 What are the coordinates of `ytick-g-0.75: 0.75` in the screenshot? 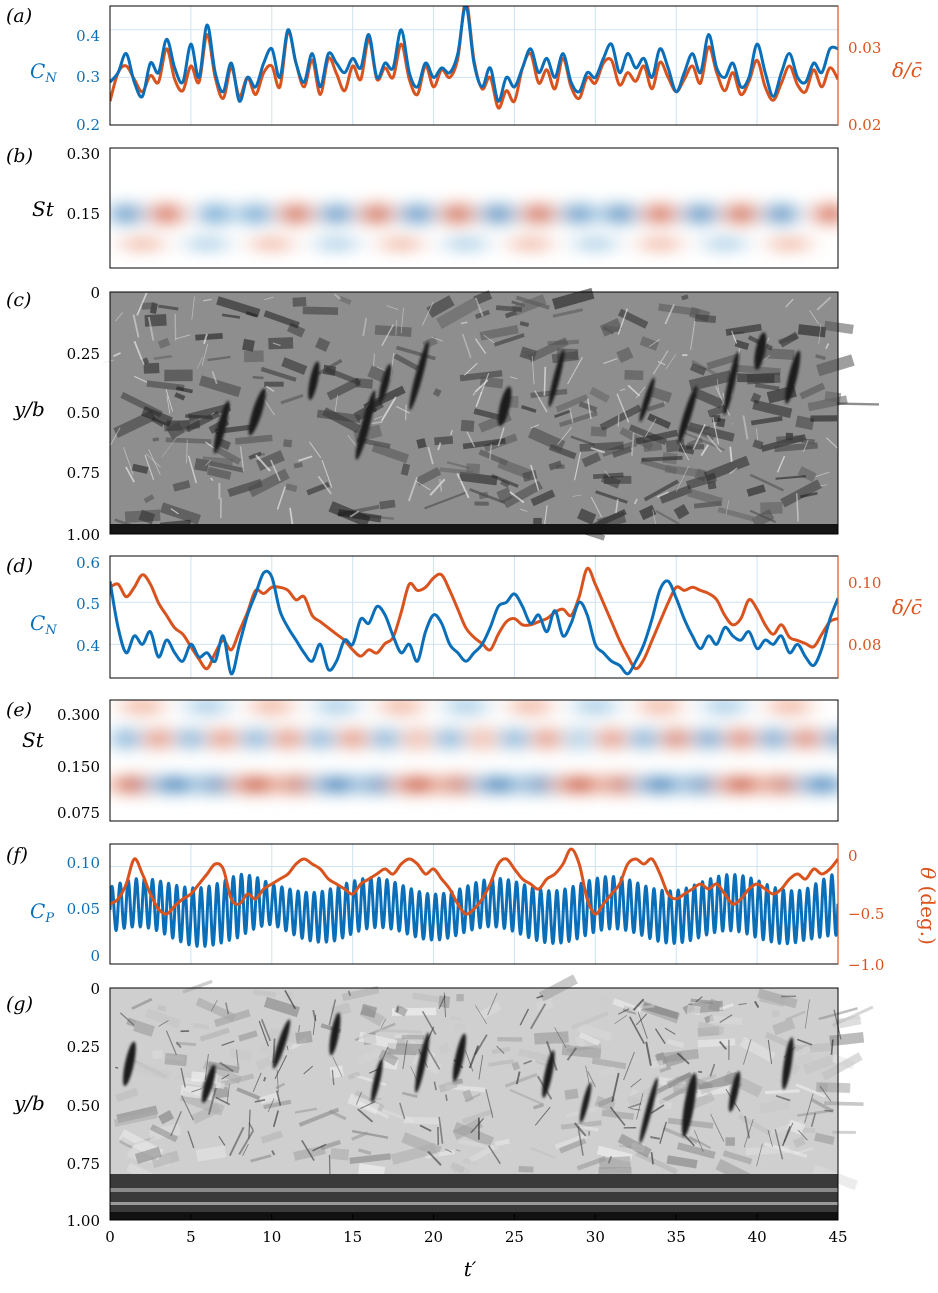 It's located at (83, 1164).